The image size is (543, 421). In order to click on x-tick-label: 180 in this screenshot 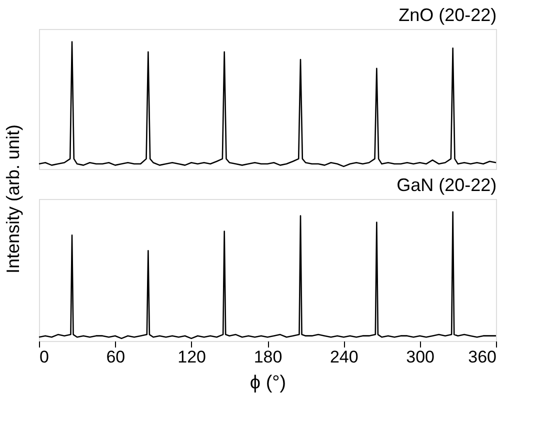, I will do `click(268, 357)`.